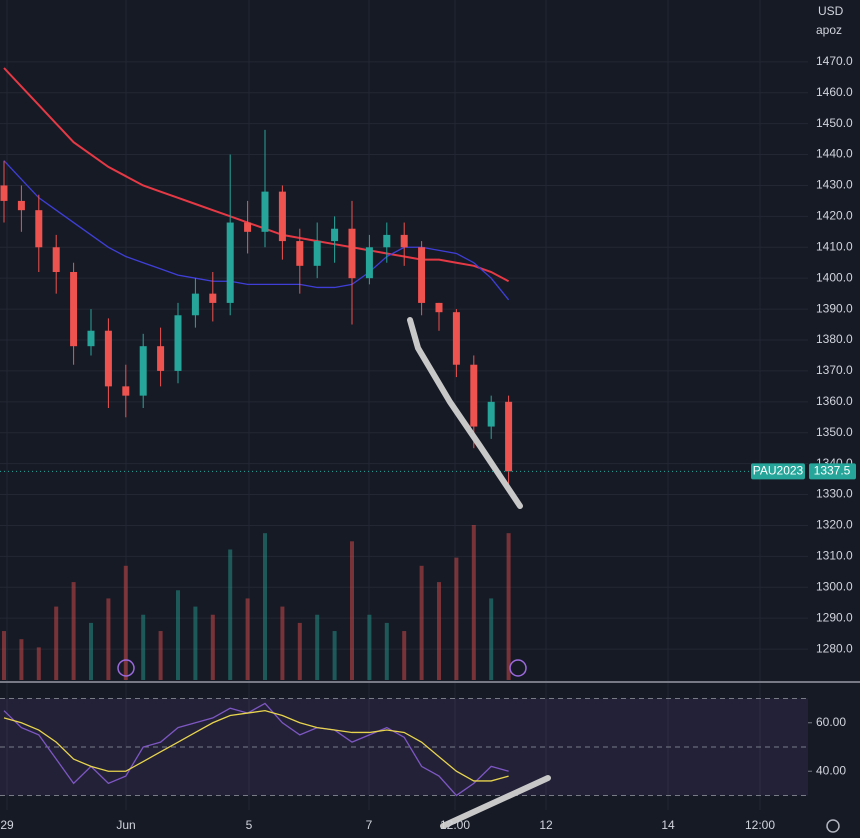 Image resolution: width=860 pixels, height=838 pixels. What do you see at coordinates (831, 11) in the screenshot?
I see `currency: USD` at bounding box center [831, 11].